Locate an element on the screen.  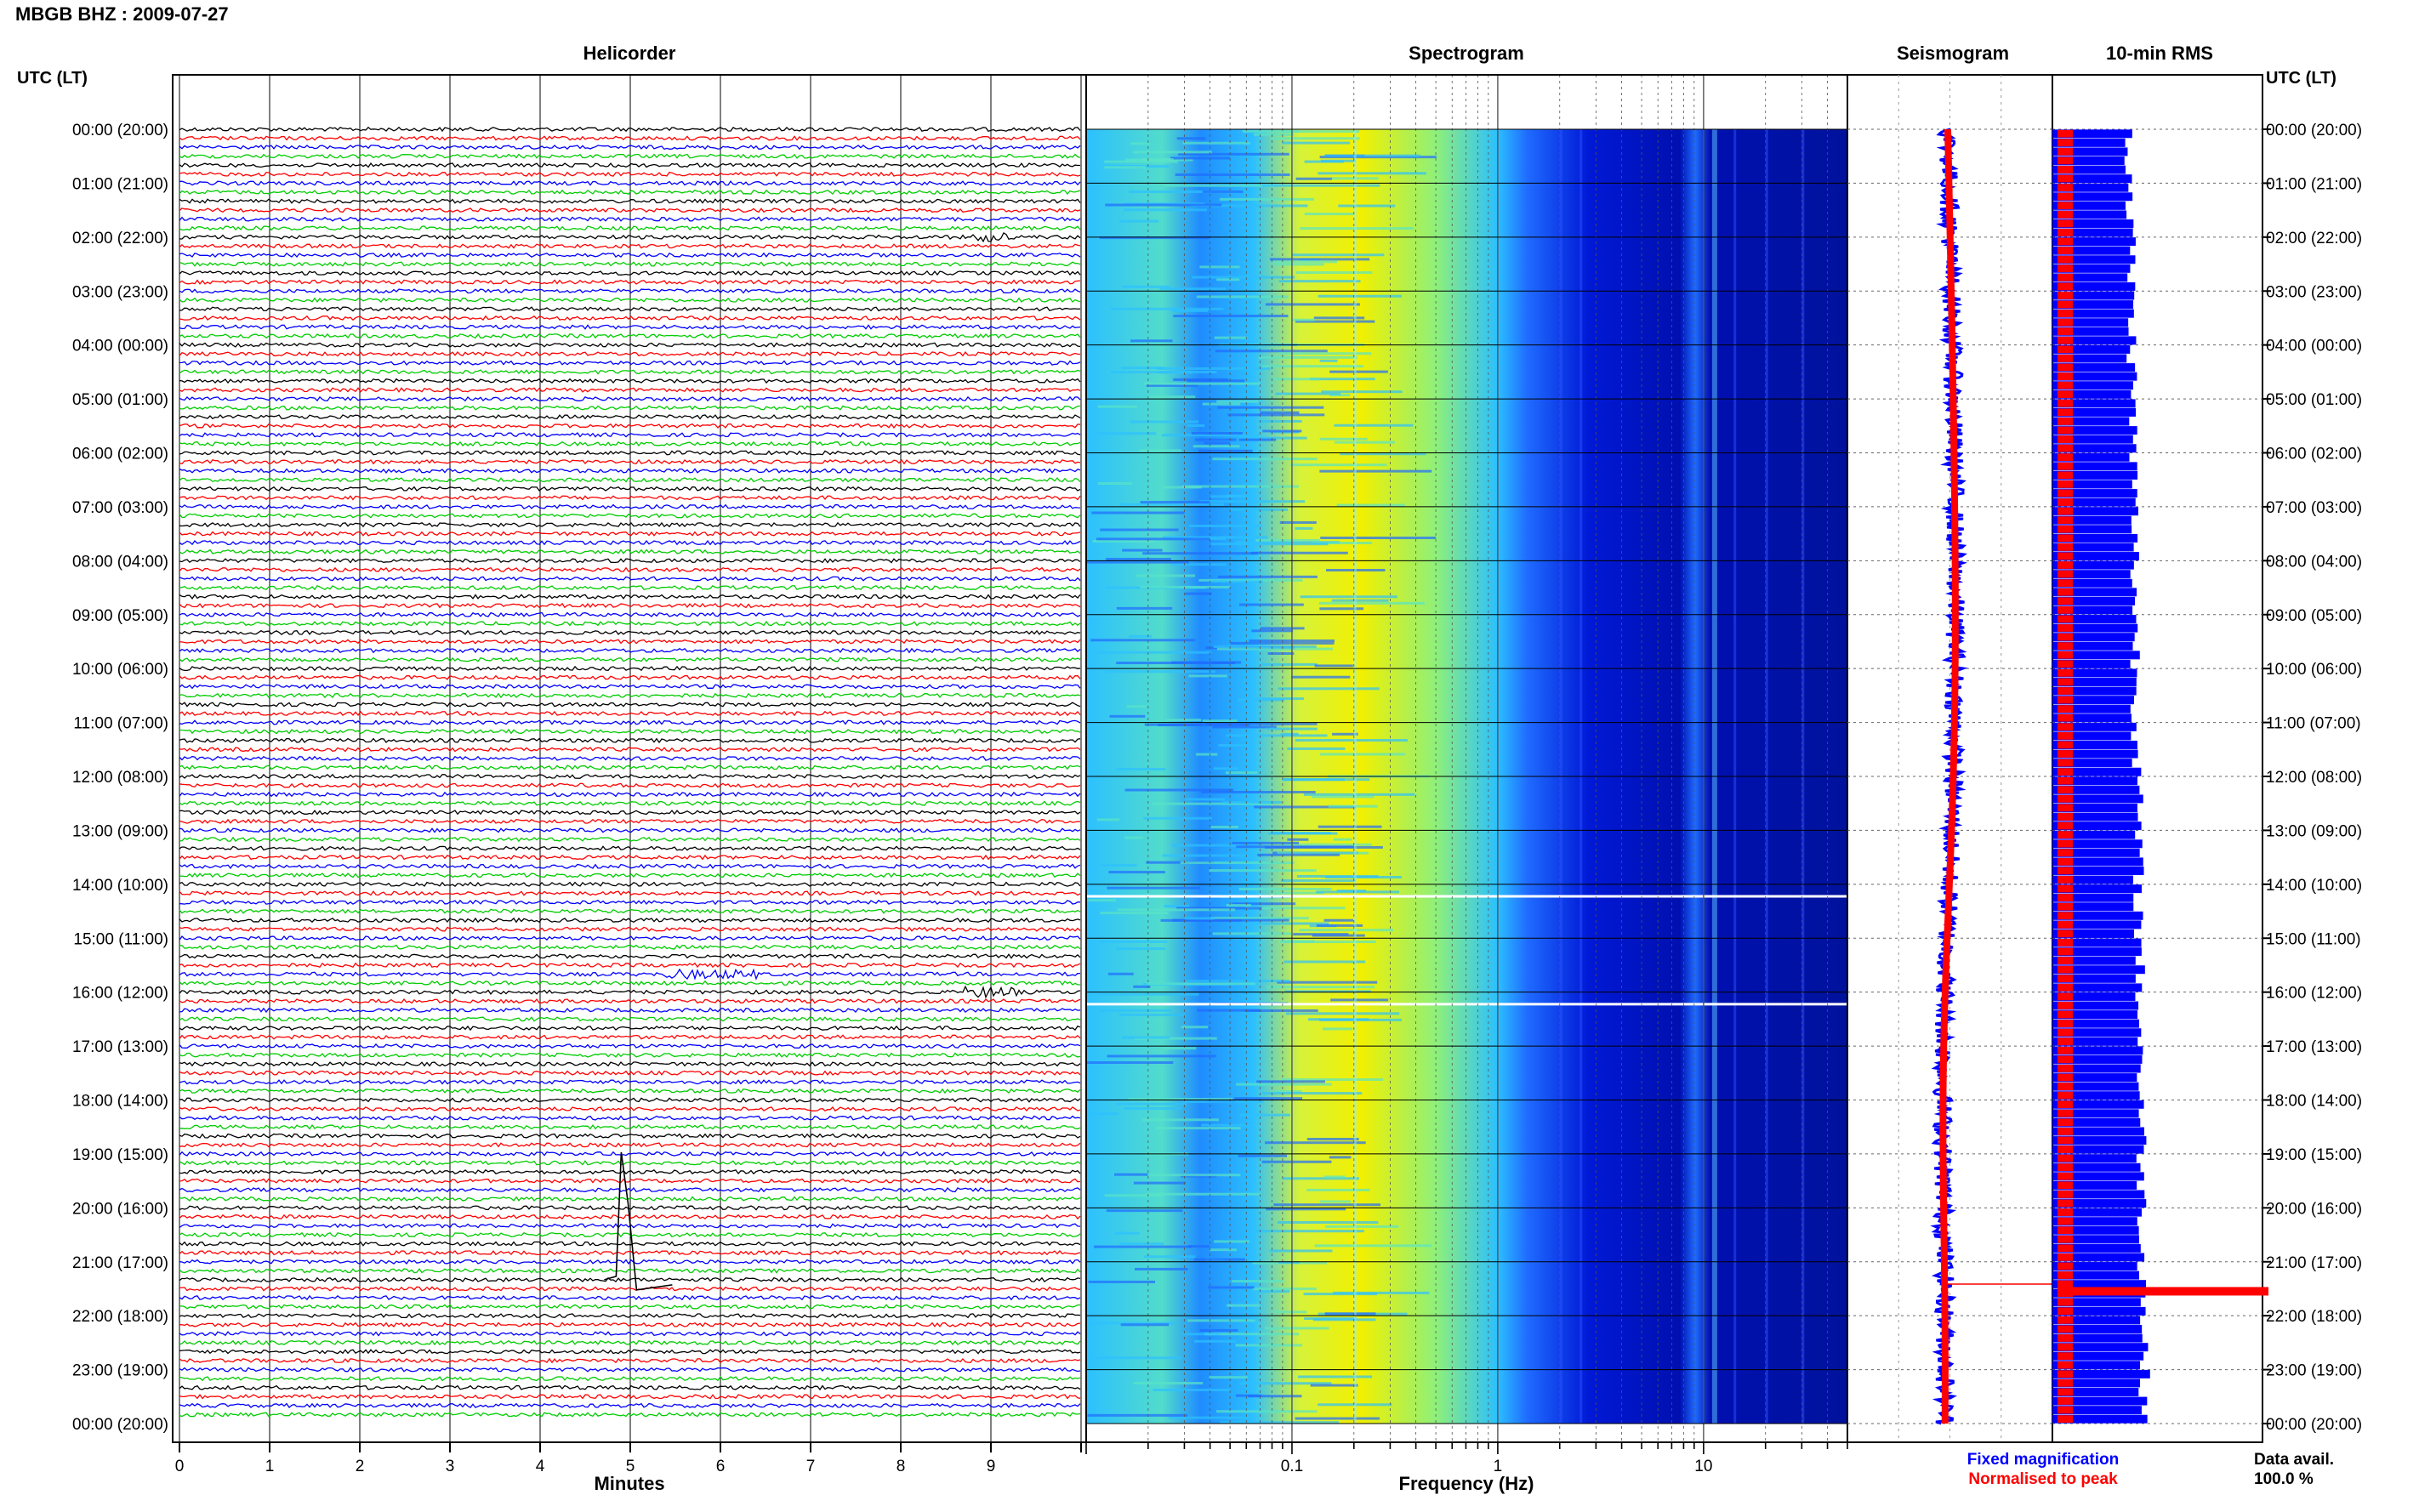
y-tick-label-right: 15:00 (11:00) is located at coordinates (2313, 939).